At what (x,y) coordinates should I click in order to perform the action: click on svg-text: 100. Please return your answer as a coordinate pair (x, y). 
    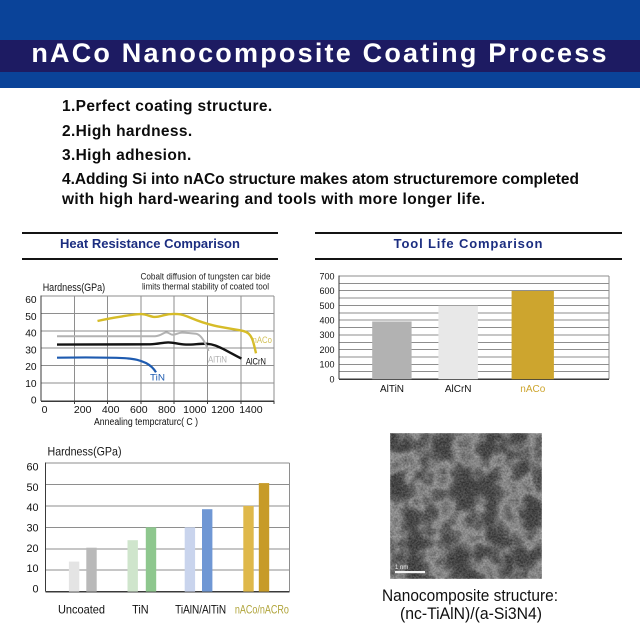
    Looking at the image, I should click on (326, 365).